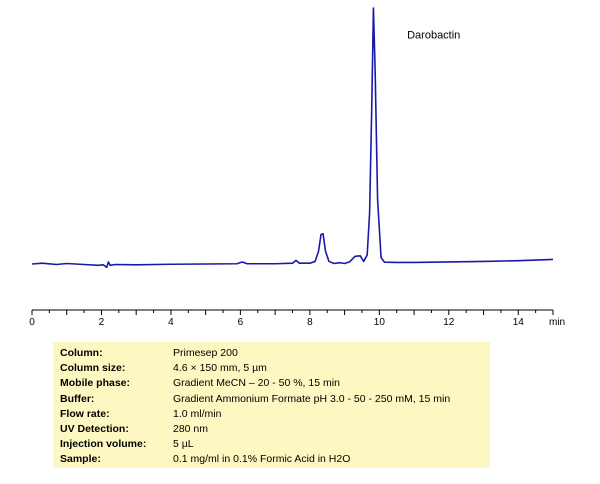 The width and height of the screenshot is (600, 484). I want to click on info-label: Injection volume:, so click(103, 444).